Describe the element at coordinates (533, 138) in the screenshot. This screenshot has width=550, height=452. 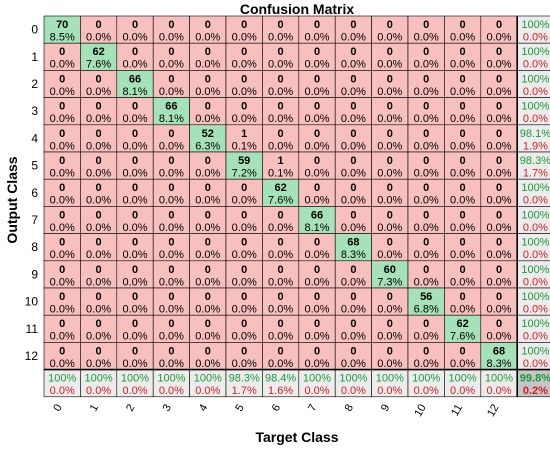
I see `matrix-cell: 98.1%1.9%` at that location.